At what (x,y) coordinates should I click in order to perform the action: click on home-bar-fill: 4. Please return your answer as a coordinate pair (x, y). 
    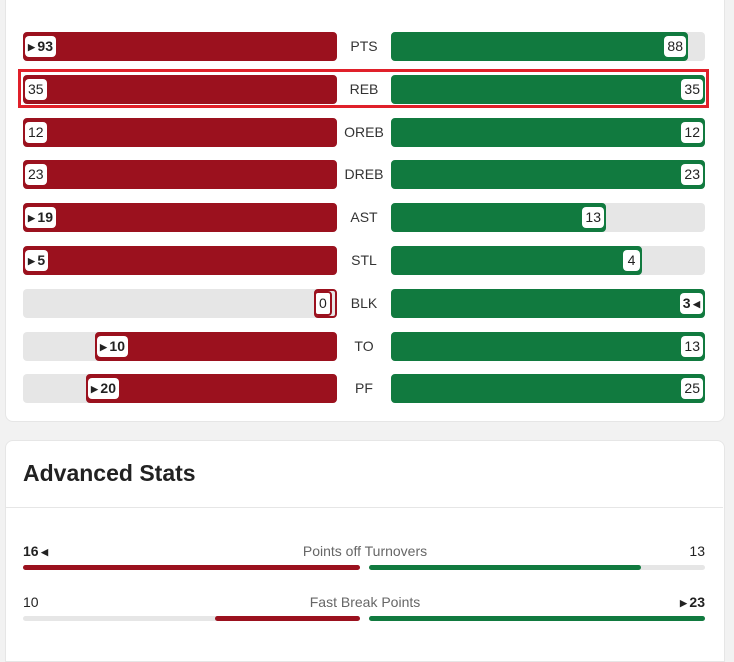
    Looking at the image, I should click on (516, 260).